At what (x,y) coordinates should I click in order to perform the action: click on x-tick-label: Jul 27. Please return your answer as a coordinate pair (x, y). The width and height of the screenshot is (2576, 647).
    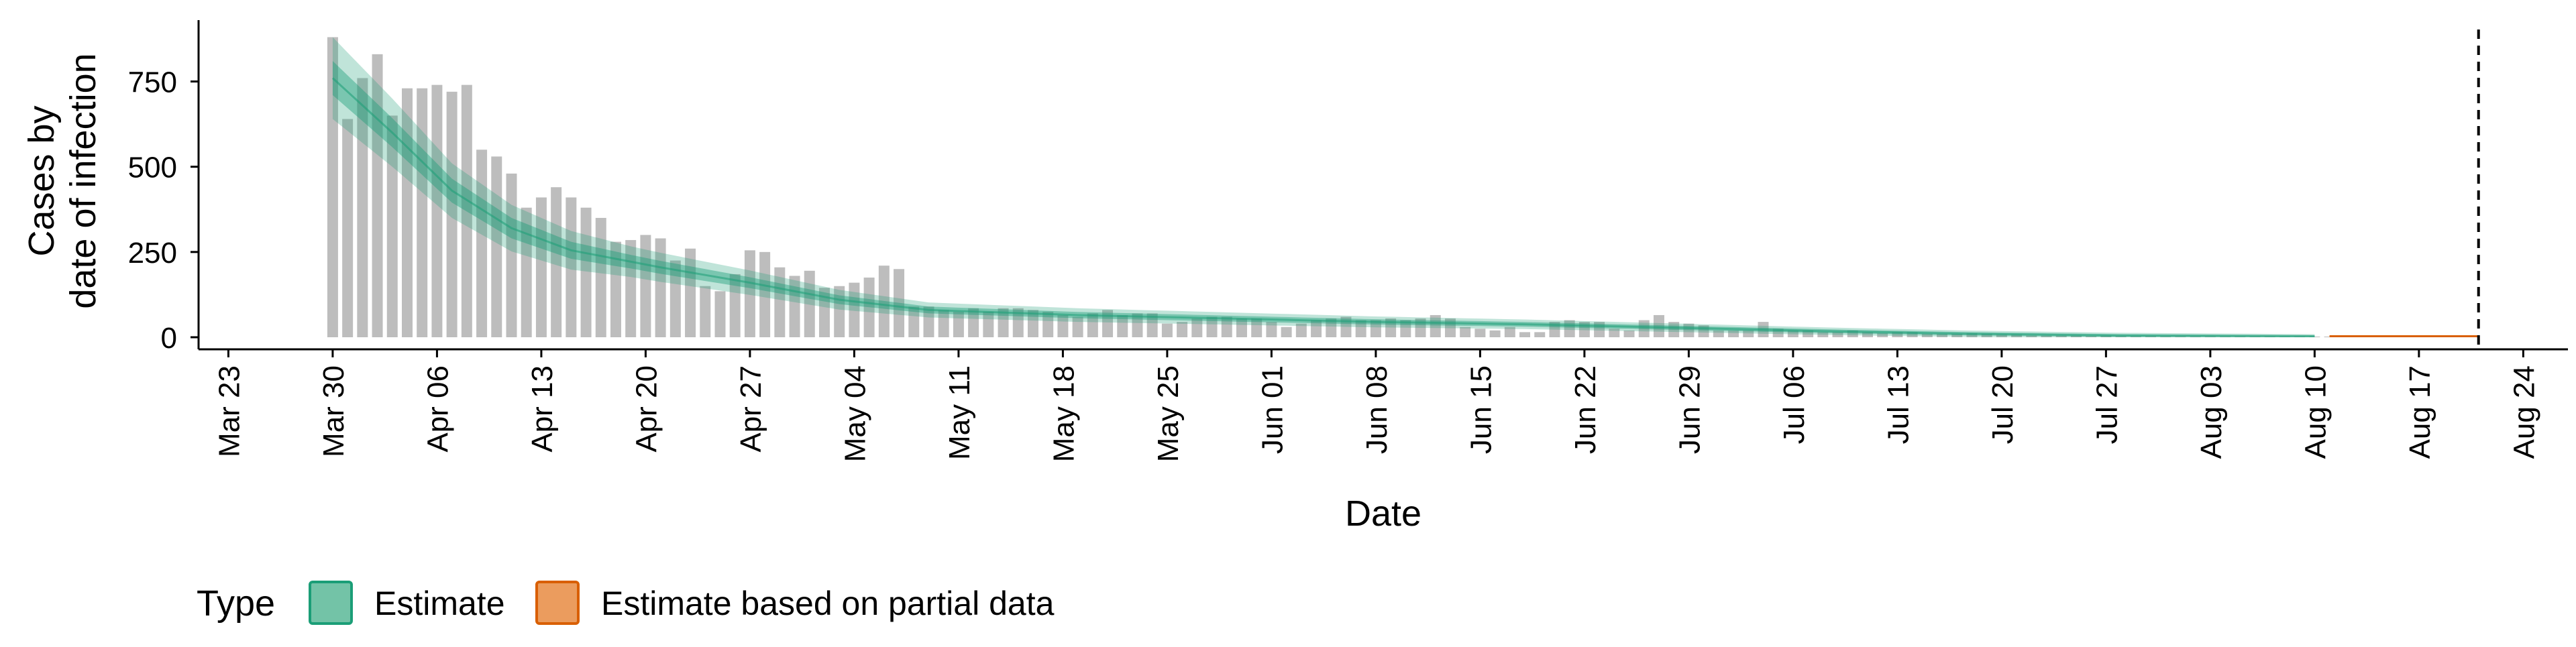
    Looking at the image, I should click on (2106, 404).